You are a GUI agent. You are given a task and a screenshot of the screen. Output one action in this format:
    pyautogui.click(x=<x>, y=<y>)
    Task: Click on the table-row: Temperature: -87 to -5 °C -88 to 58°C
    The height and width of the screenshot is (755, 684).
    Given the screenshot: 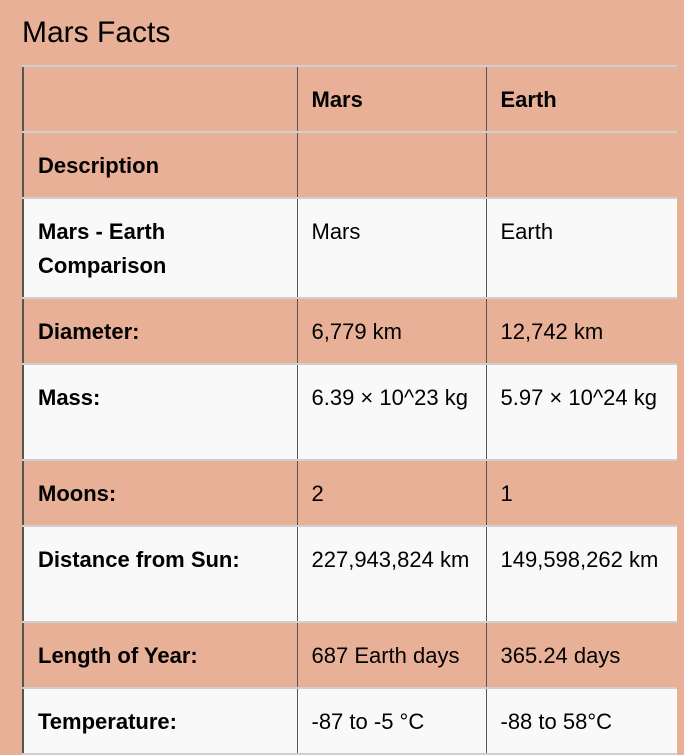 What is the action you would take?
    pyautogui.click(x=349, y=721)
    